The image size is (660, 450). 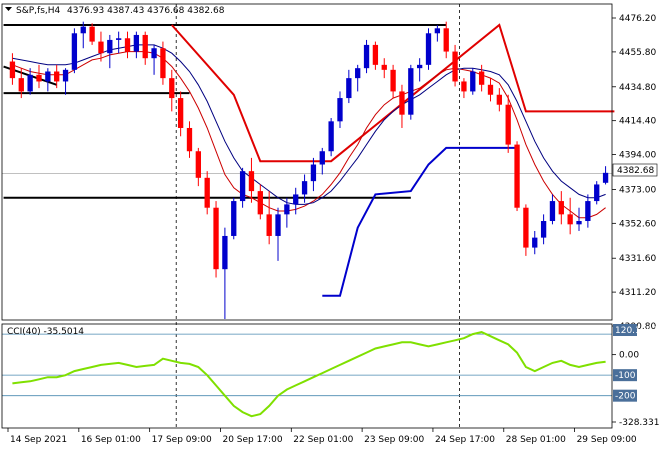 I want to click on x-tick-label: 17 Sep 09:00, so click(x=182, y=440).